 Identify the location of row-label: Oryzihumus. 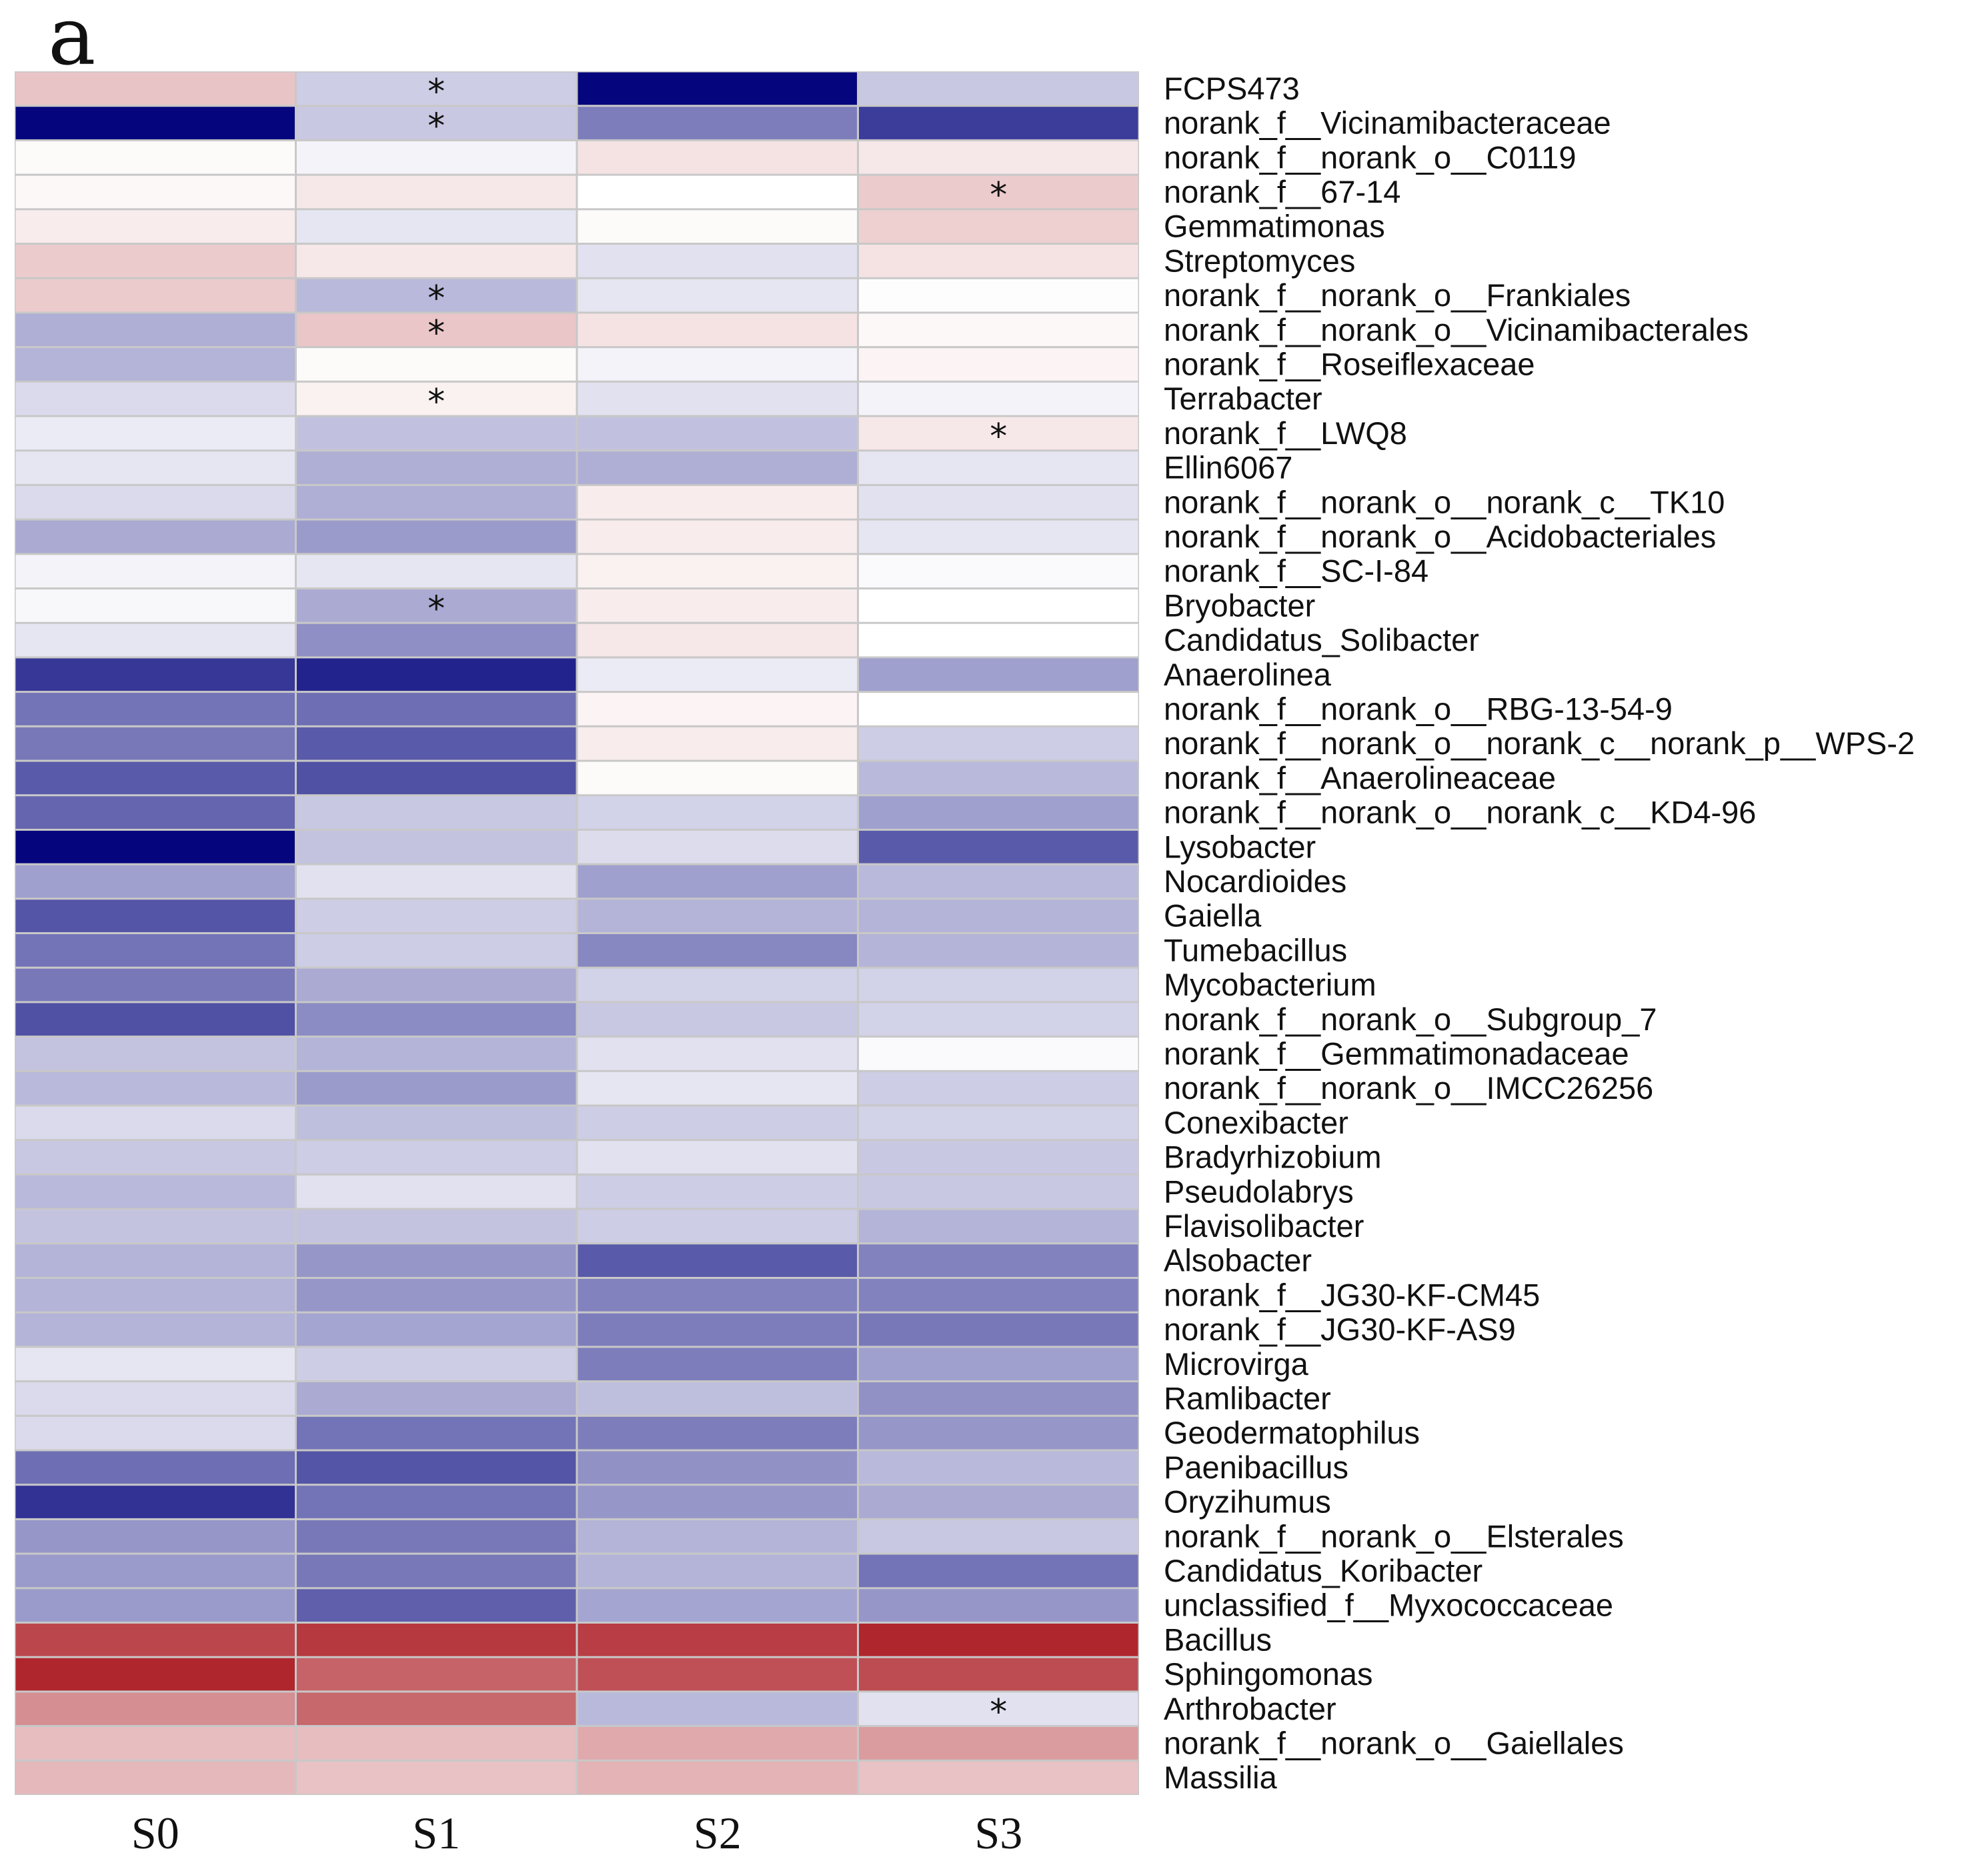
(1248, 1502).